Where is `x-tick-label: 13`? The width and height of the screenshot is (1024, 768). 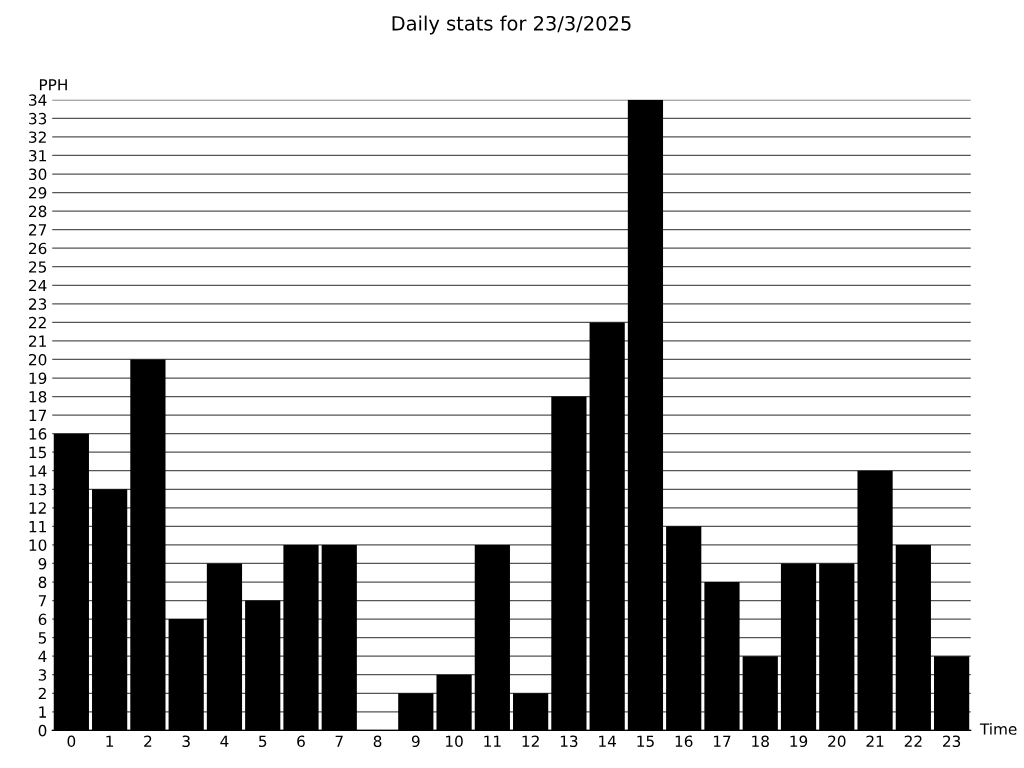
x-tick-label: 13 is located at coordinates (569, 741).